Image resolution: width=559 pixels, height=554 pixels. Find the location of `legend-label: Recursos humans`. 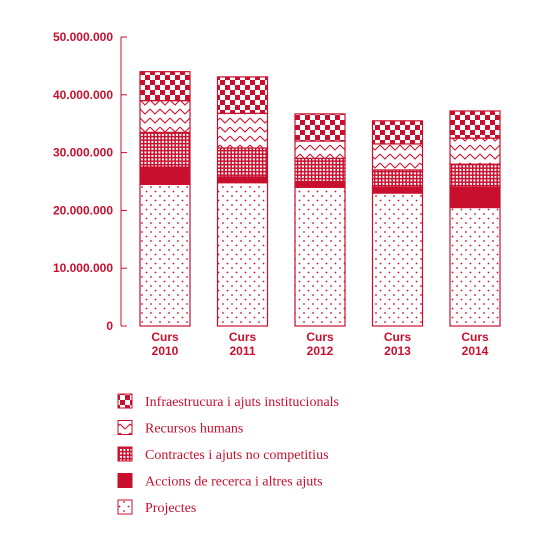

legend-label: Recursos humans is located at coordinates (194, 429).